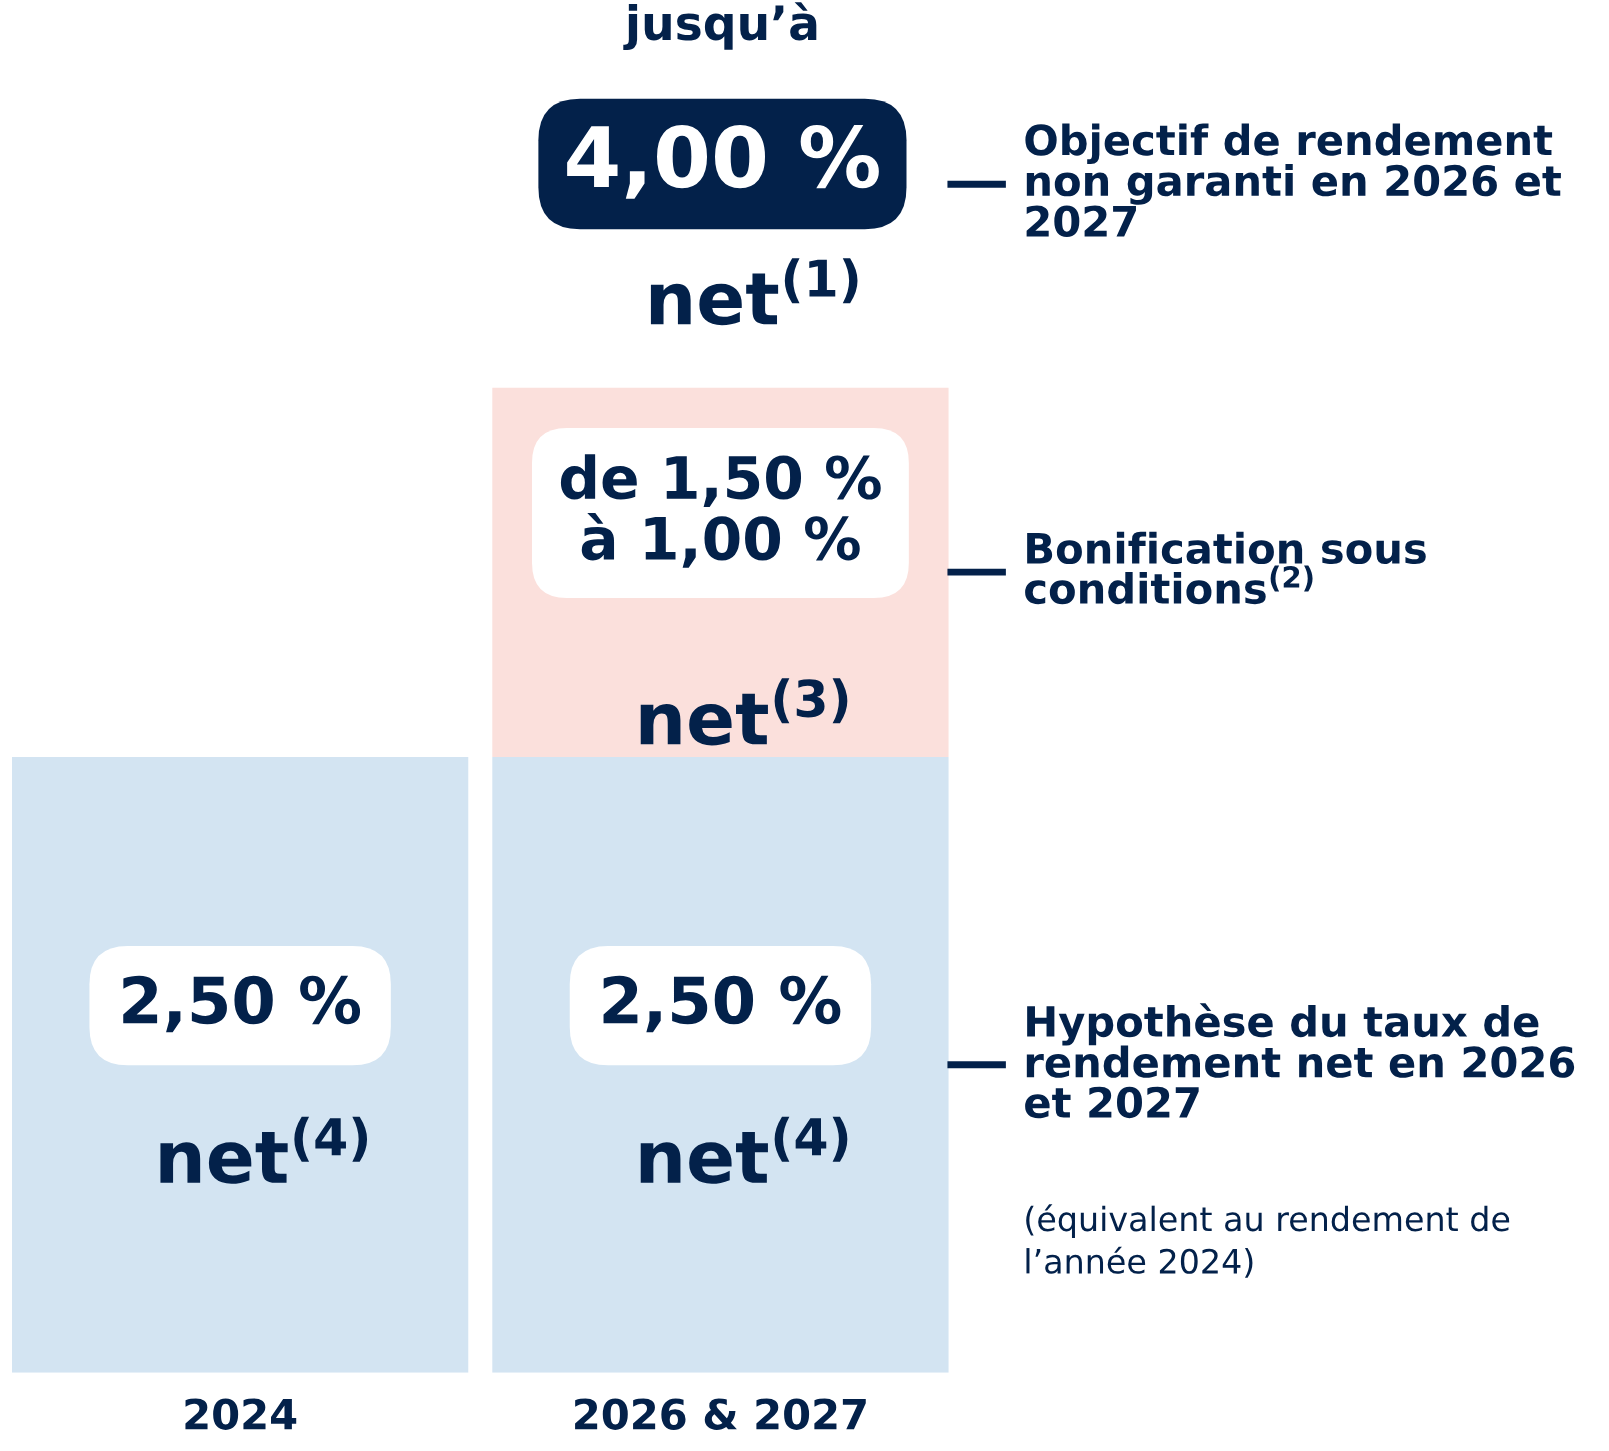  I want to click on text: Objectif de rendement non garanti en 2026 et 2027, so click(1293, 180).